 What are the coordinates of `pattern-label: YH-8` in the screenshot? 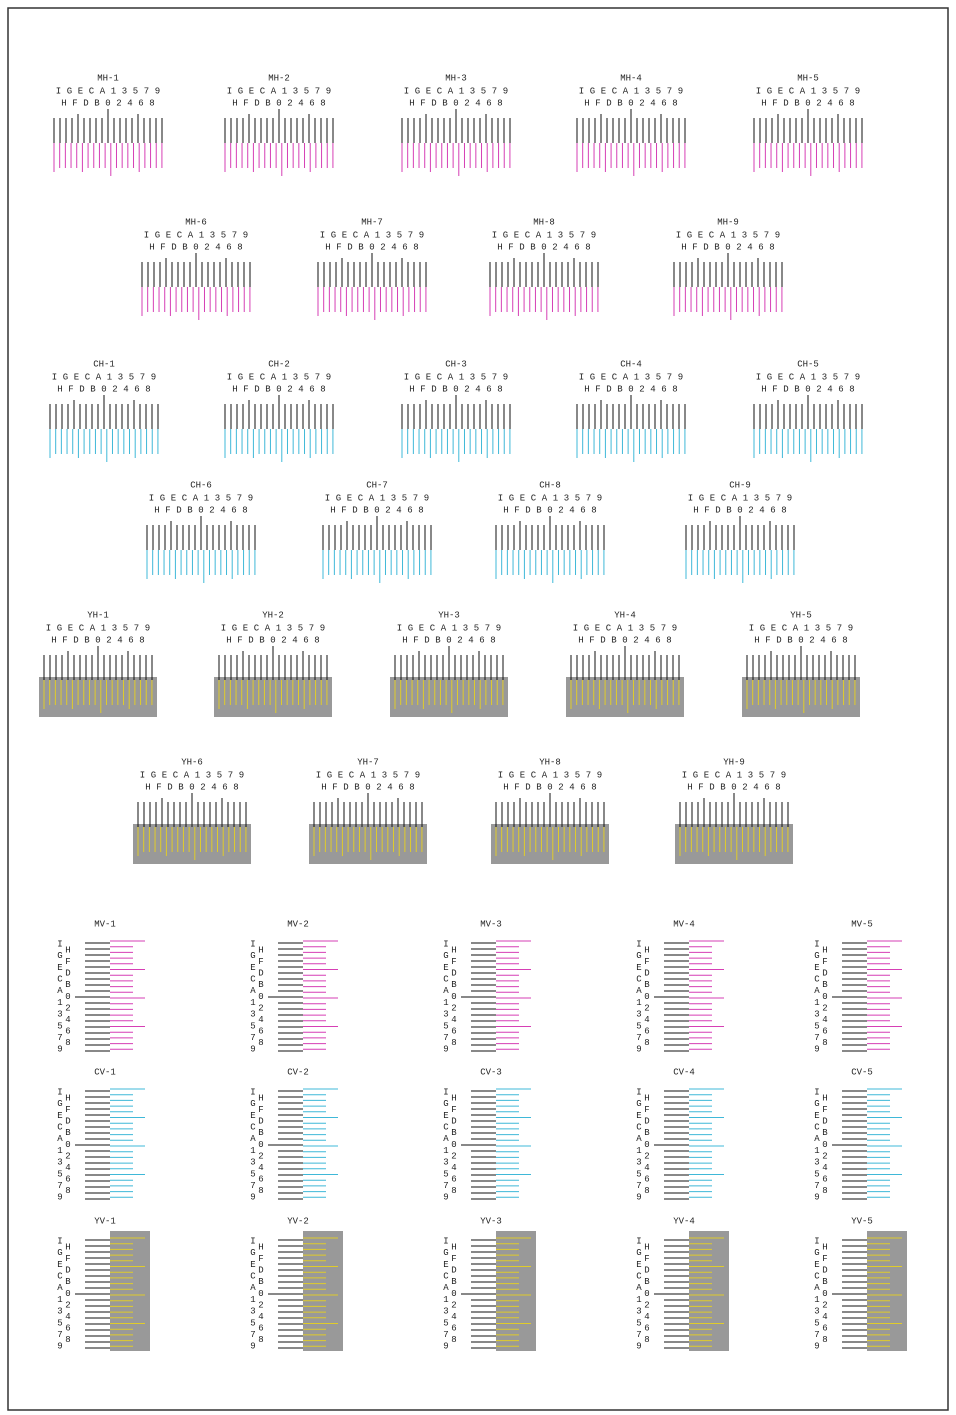 It's located at (550, 762).